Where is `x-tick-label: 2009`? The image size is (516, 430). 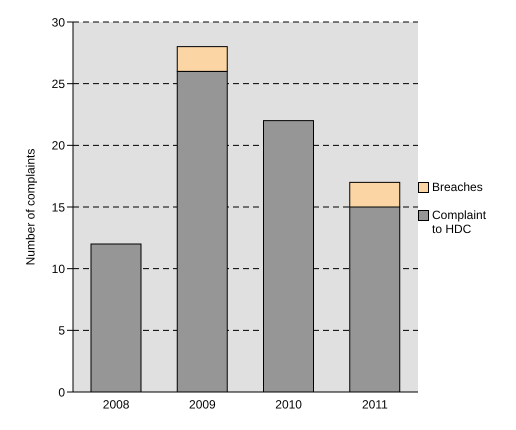 x-tick-label: 2009 is located at coordinates (202, 405).